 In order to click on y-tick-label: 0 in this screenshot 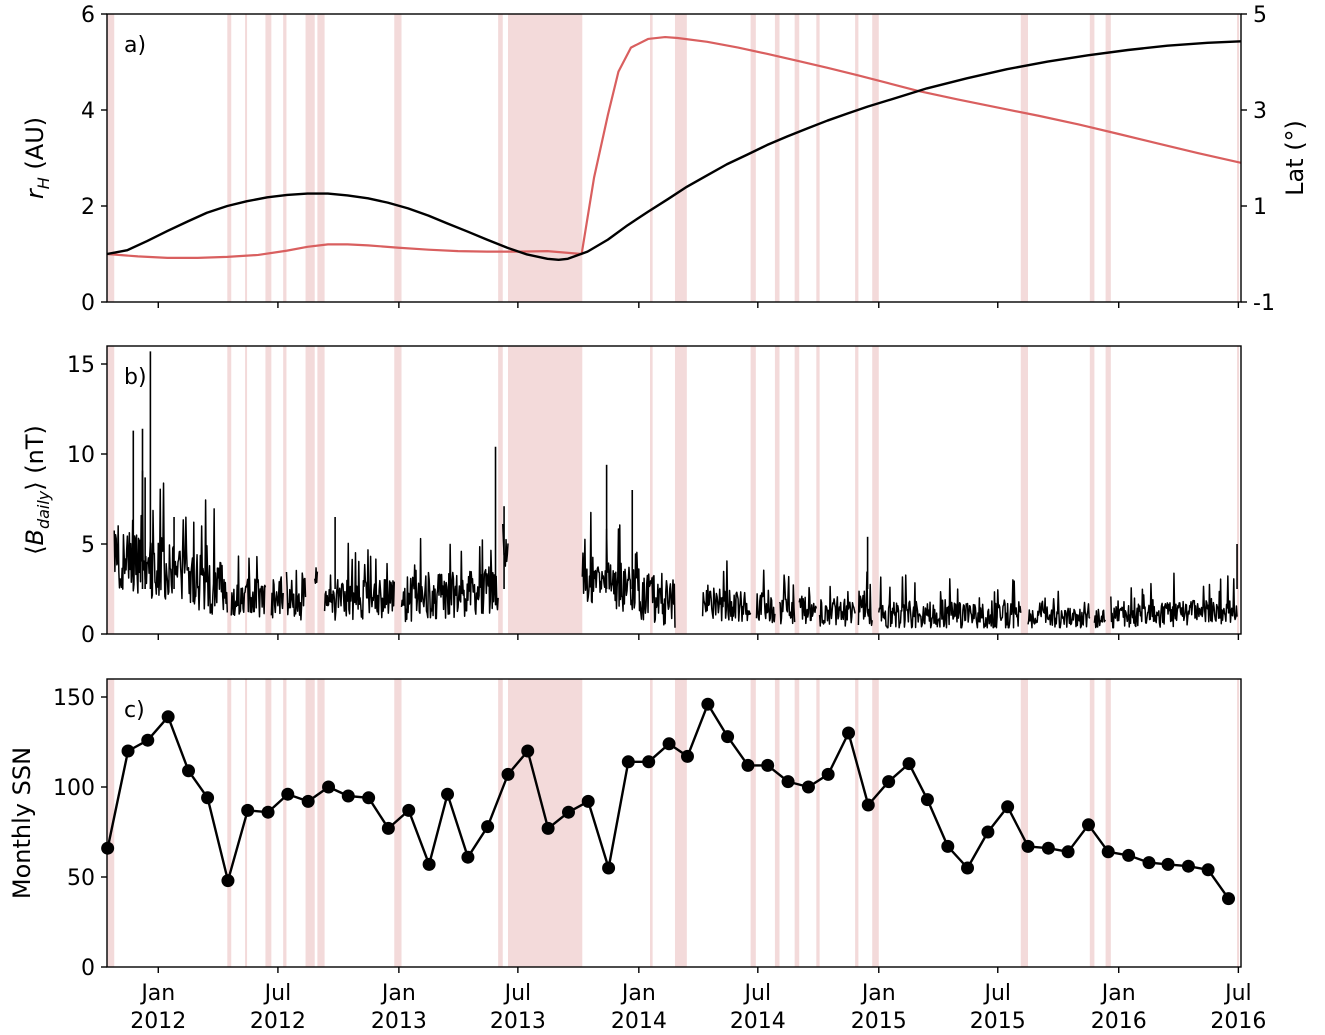, I will do `click(88, 968)`.